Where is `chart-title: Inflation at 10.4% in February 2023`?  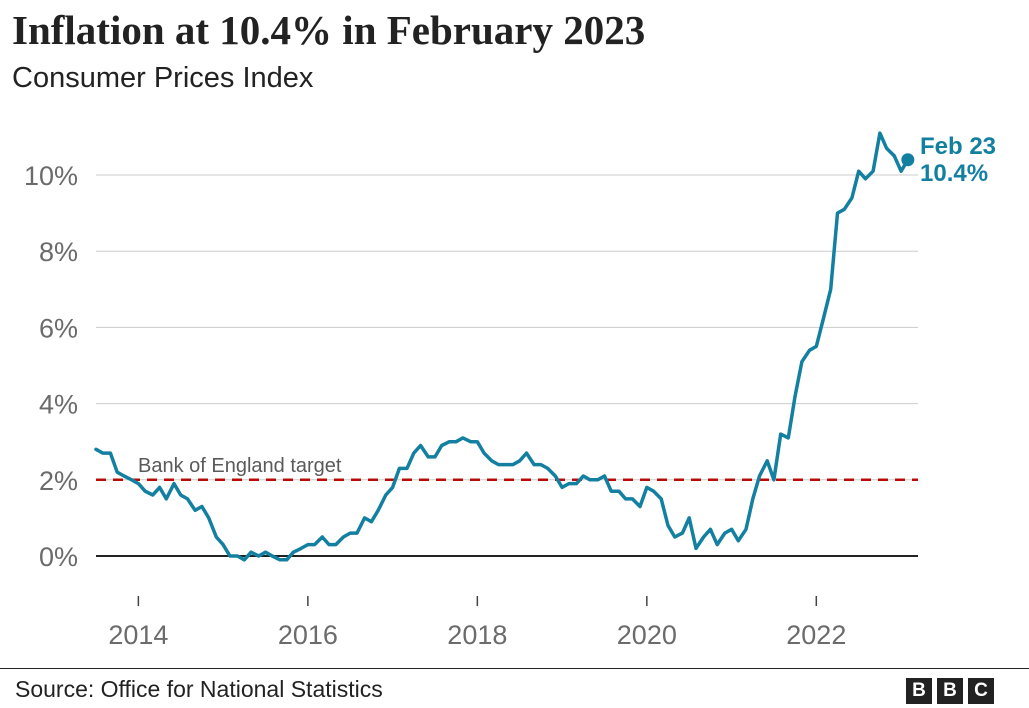 chart-title: Inflation at 10.4% in February 2023 is located at coordinates (329, 30).